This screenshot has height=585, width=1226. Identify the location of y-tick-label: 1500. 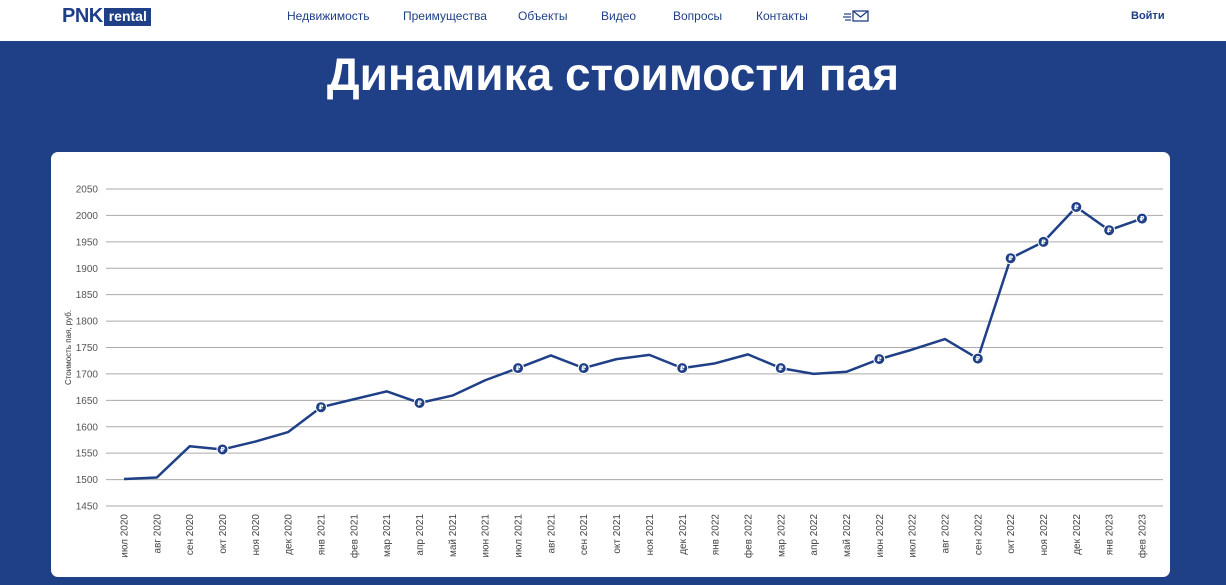
(87, 480).